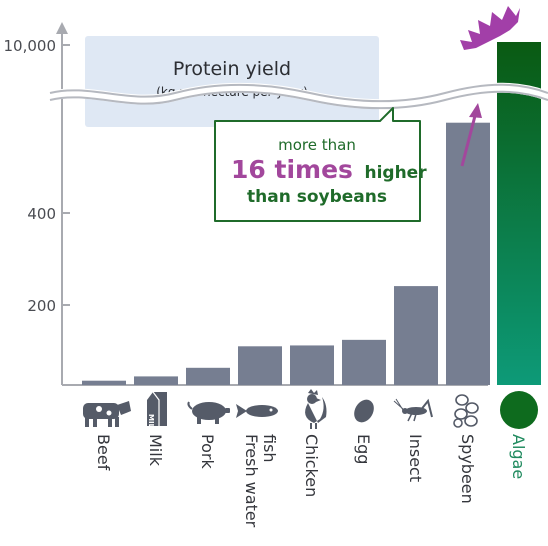  I want to click on category-label-spybeen: Spybeen, so click(467, 469).